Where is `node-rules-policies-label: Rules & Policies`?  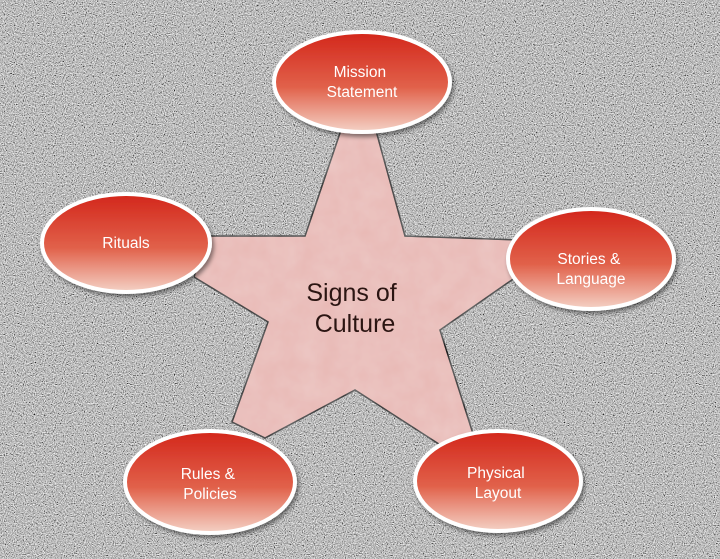
node-rules-policies-label: Rules & Policies is located at coordinates (210, 484).